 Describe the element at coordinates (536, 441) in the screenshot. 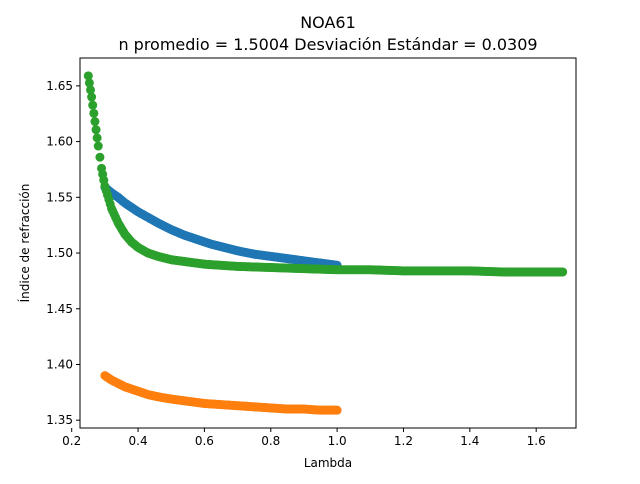

I see `x-tick-label: 1.6` at that location.